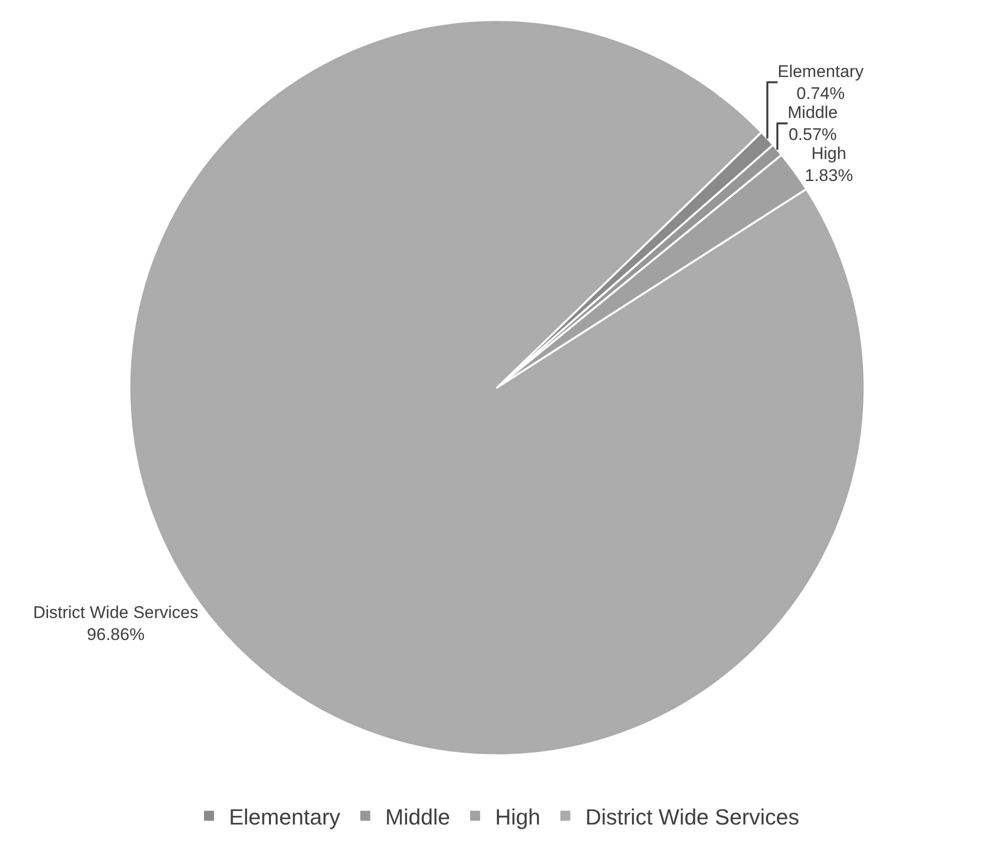 The height and width of the screenshot is (857, 994). What do you see at coordinates (828, 176) in the screenshot?
I see `data-label: 1.83%` at bounding box center [828, 176].